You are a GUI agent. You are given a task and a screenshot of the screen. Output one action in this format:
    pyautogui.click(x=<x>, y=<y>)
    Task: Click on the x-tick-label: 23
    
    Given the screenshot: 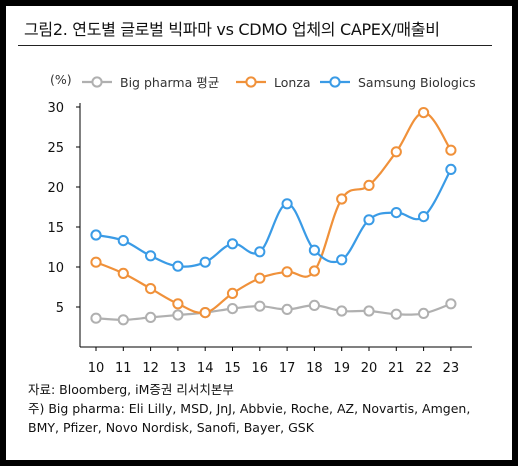 What is the action you would take?
    pyautogui.click(x=451, y=368)
    